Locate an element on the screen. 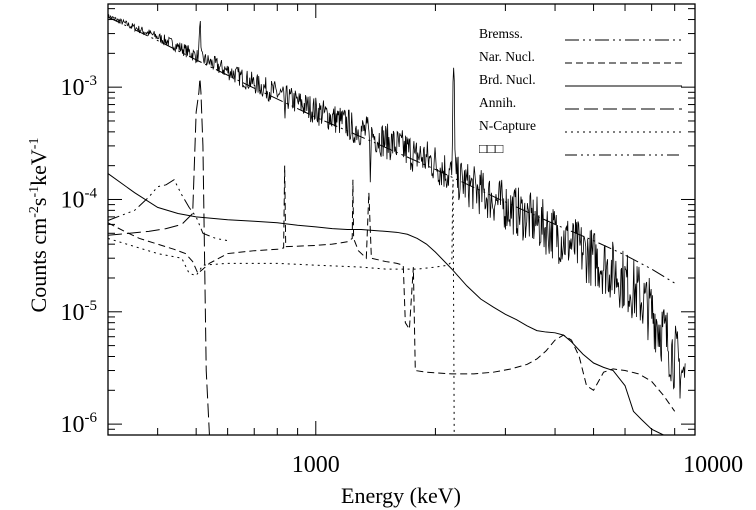 The image size is (756, 510). y-tick-label-4: 10⁻⁶ is located at coordinates (79, 424).